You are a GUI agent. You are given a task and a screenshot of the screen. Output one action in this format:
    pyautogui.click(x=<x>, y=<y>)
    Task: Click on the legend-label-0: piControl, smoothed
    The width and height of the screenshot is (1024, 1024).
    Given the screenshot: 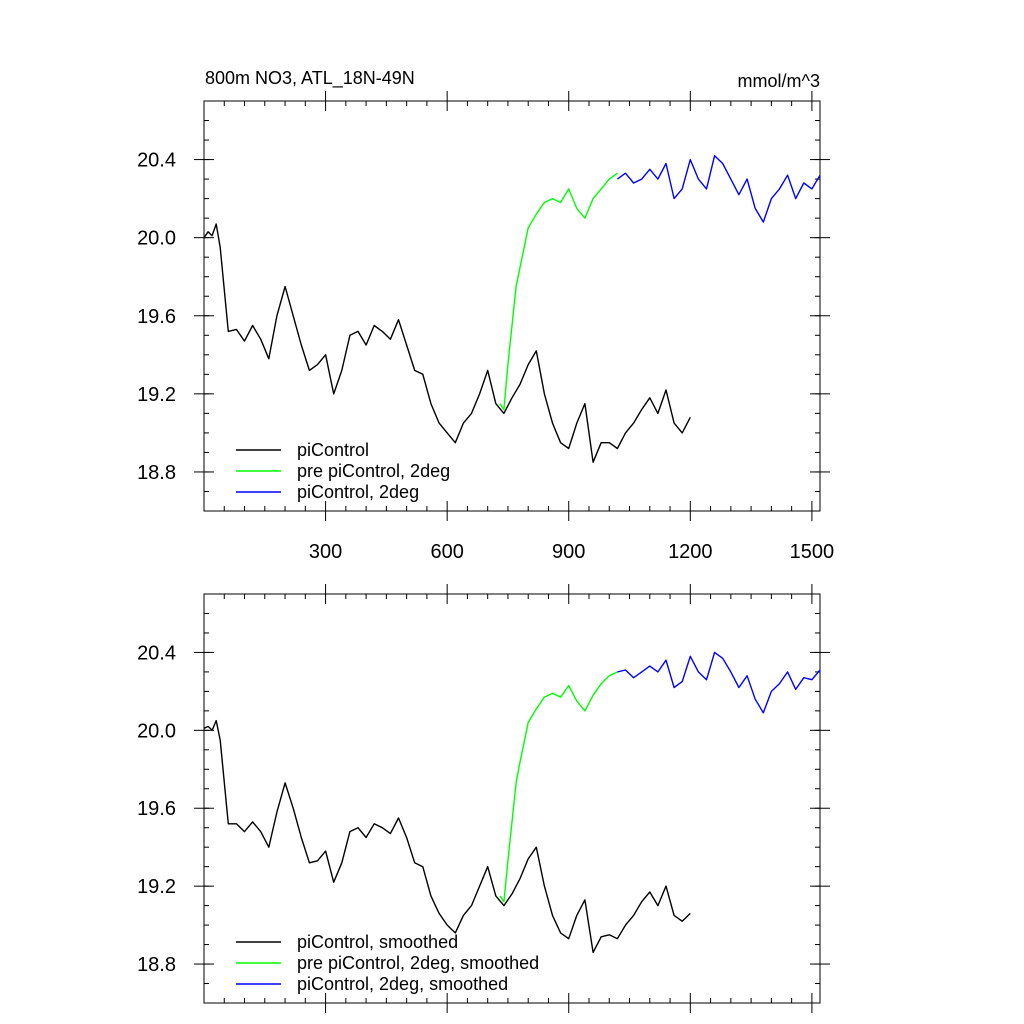 What is the action you would take?
    pyautogui.click(x=377, y=942)
    